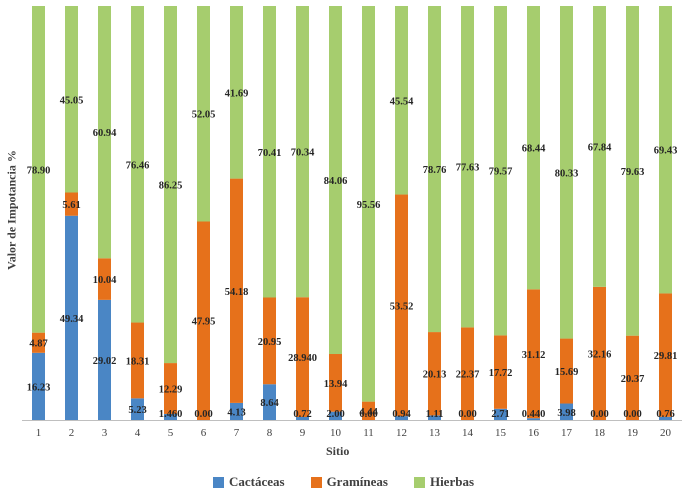 This screenshot has height=497, width=687. I want to click on x-tick-label-2: 2, so click(72, 433).